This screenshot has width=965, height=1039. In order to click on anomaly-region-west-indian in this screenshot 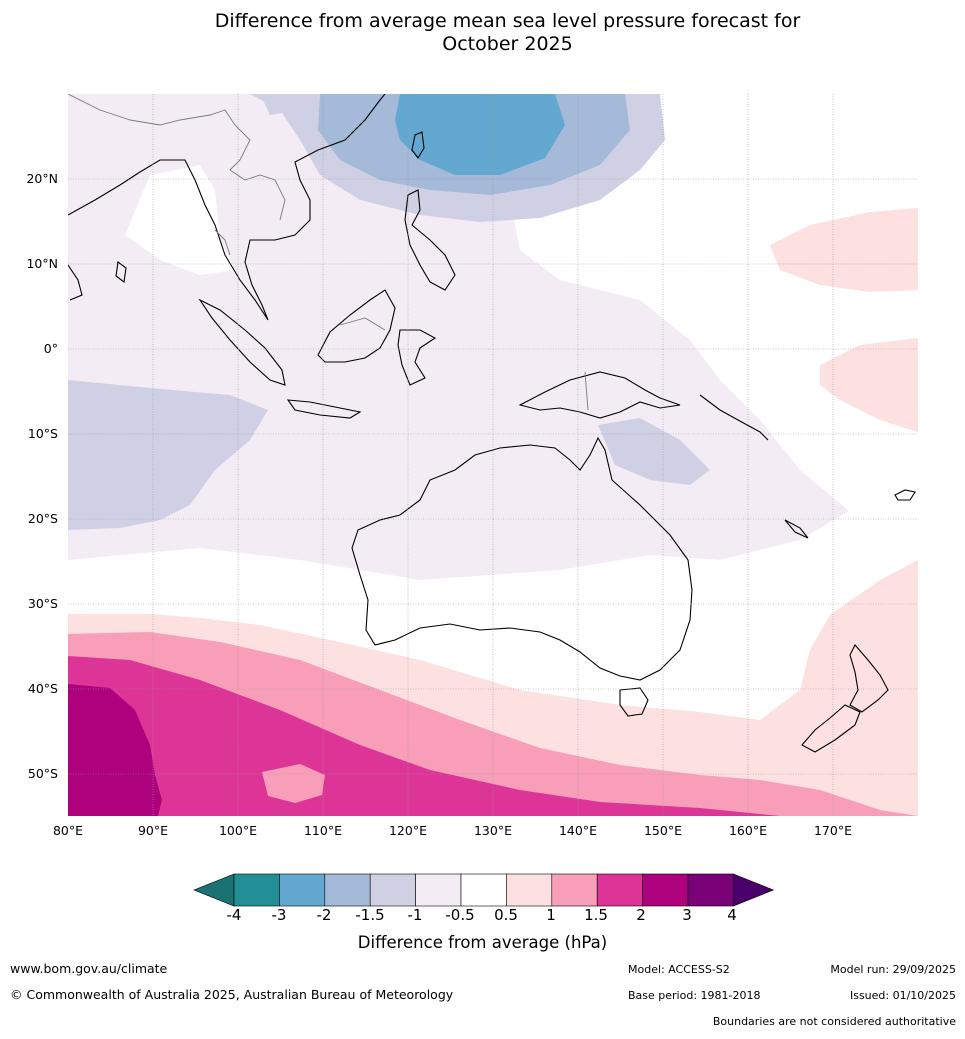, I will do `click(168, 455)`.